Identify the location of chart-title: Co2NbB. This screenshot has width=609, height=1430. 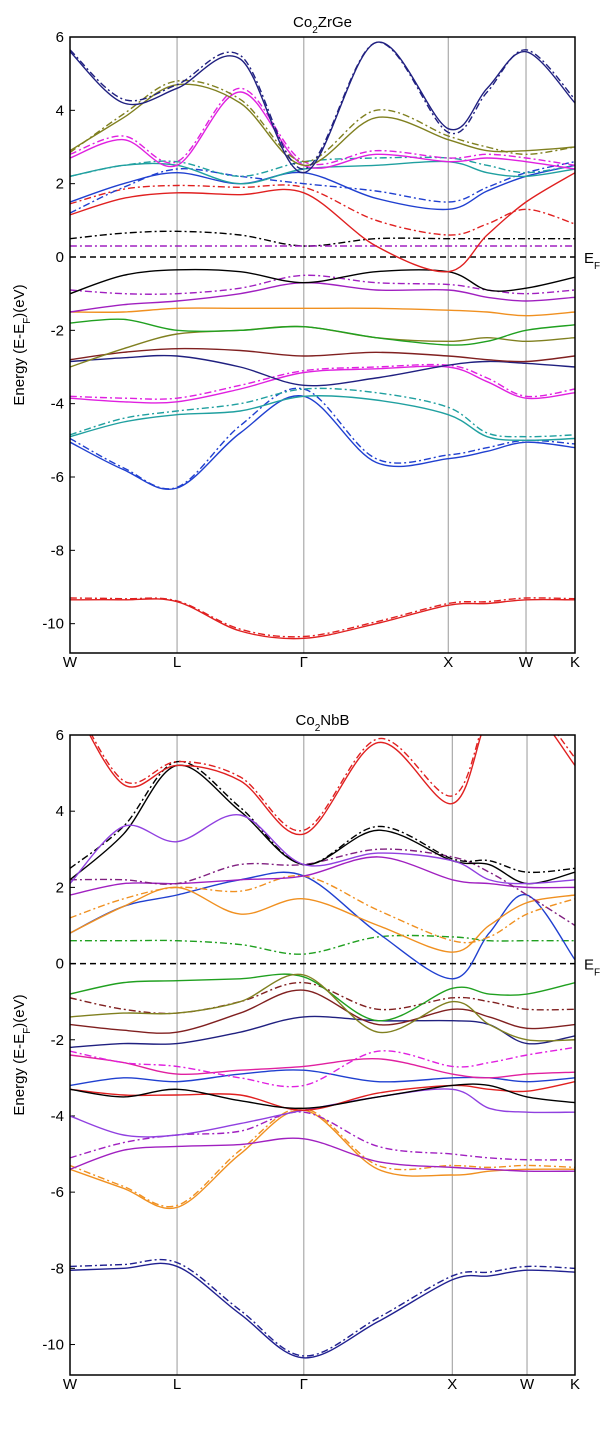
(323, 723).